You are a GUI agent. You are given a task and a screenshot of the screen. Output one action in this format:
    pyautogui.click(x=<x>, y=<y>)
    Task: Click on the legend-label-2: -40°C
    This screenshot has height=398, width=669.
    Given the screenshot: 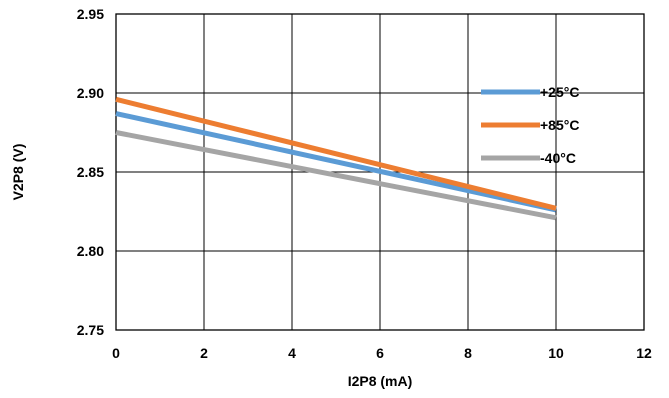 What is the action you would take?
    pyautogui.click(x=558, y=158)
    